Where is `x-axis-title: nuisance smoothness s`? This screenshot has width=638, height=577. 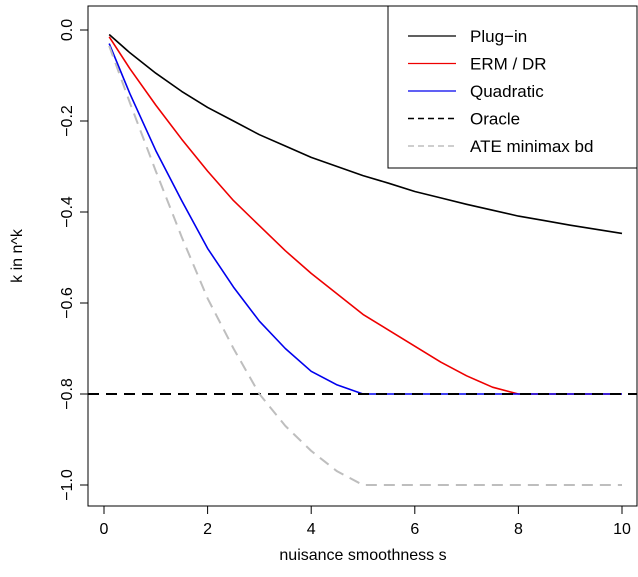 x-axis-title: nuisance smoothness s is located at coordinates (362, 555).